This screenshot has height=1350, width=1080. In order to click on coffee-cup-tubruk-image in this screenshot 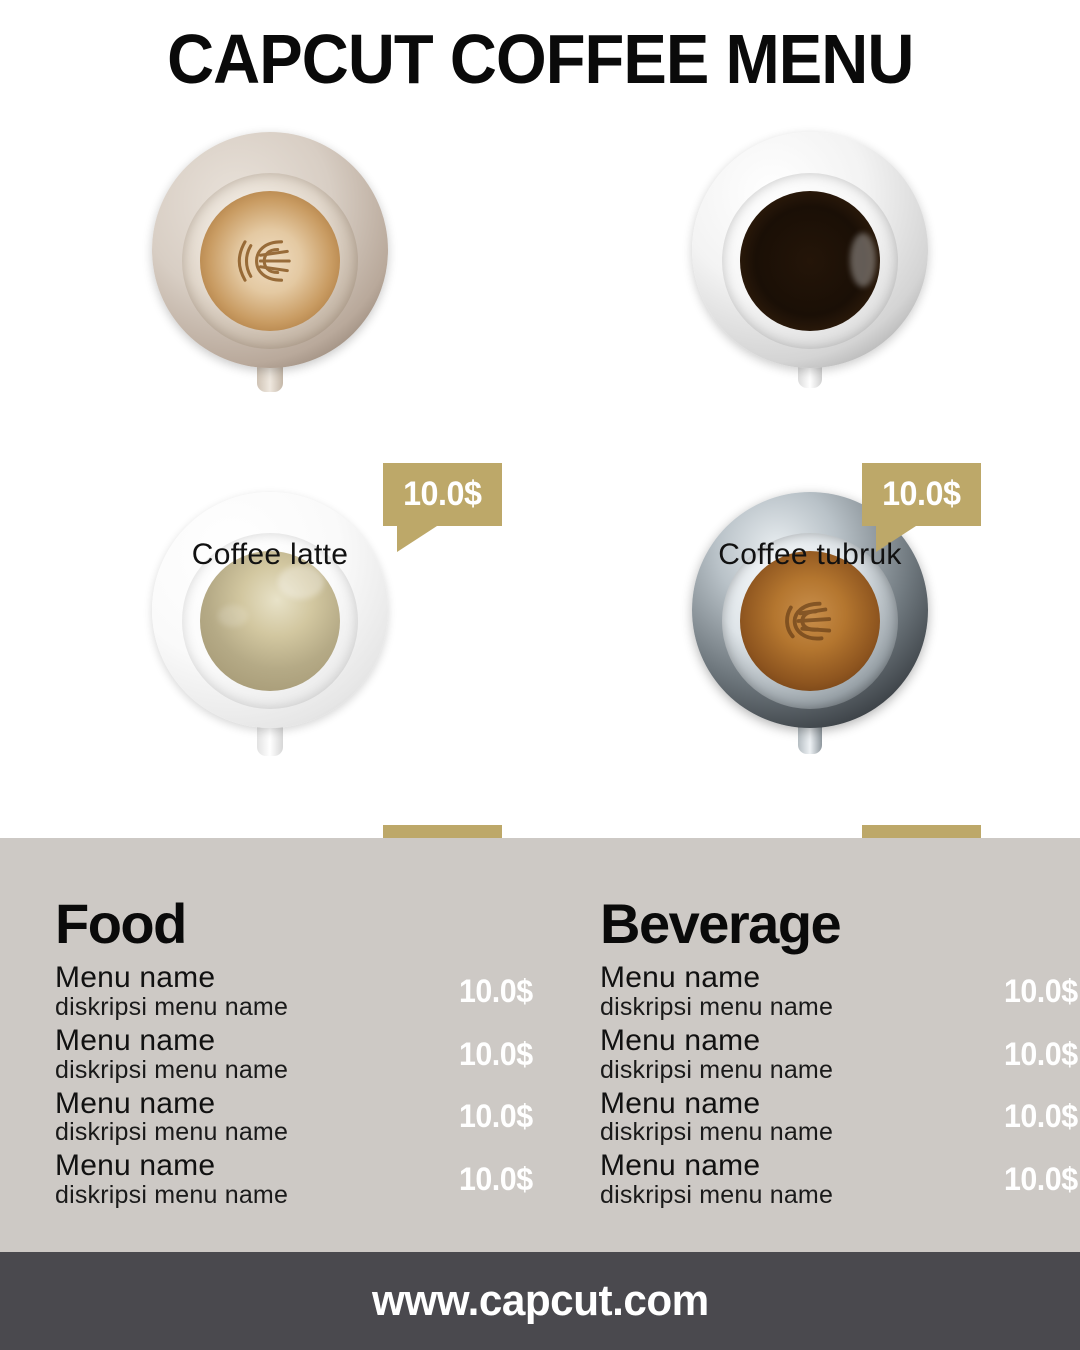, I will do `click(810, 261)`.